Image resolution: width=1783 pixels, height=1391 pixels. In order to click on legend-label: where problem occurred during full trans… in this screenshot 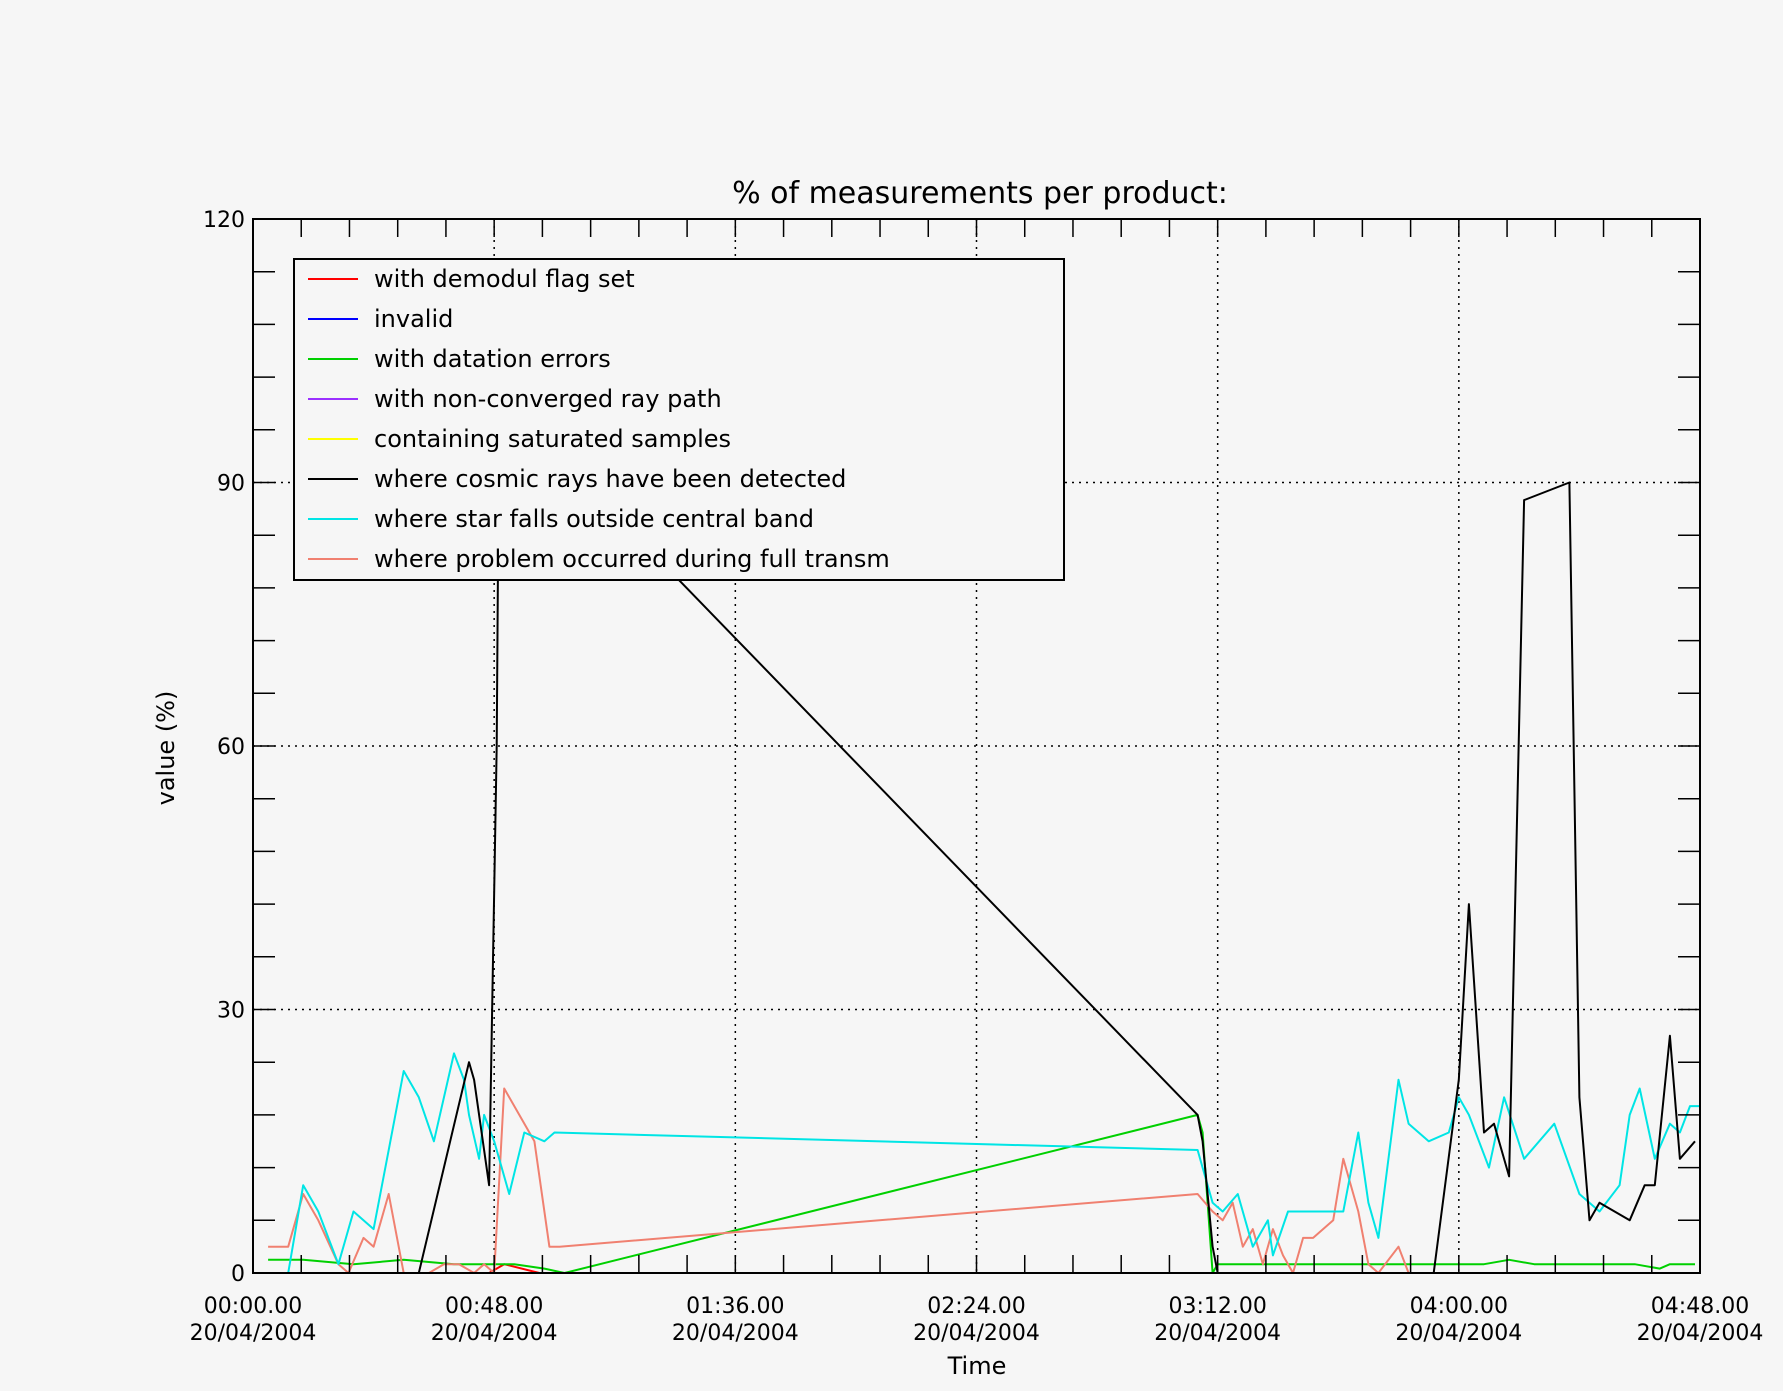, I will do `click(632, 559)`.